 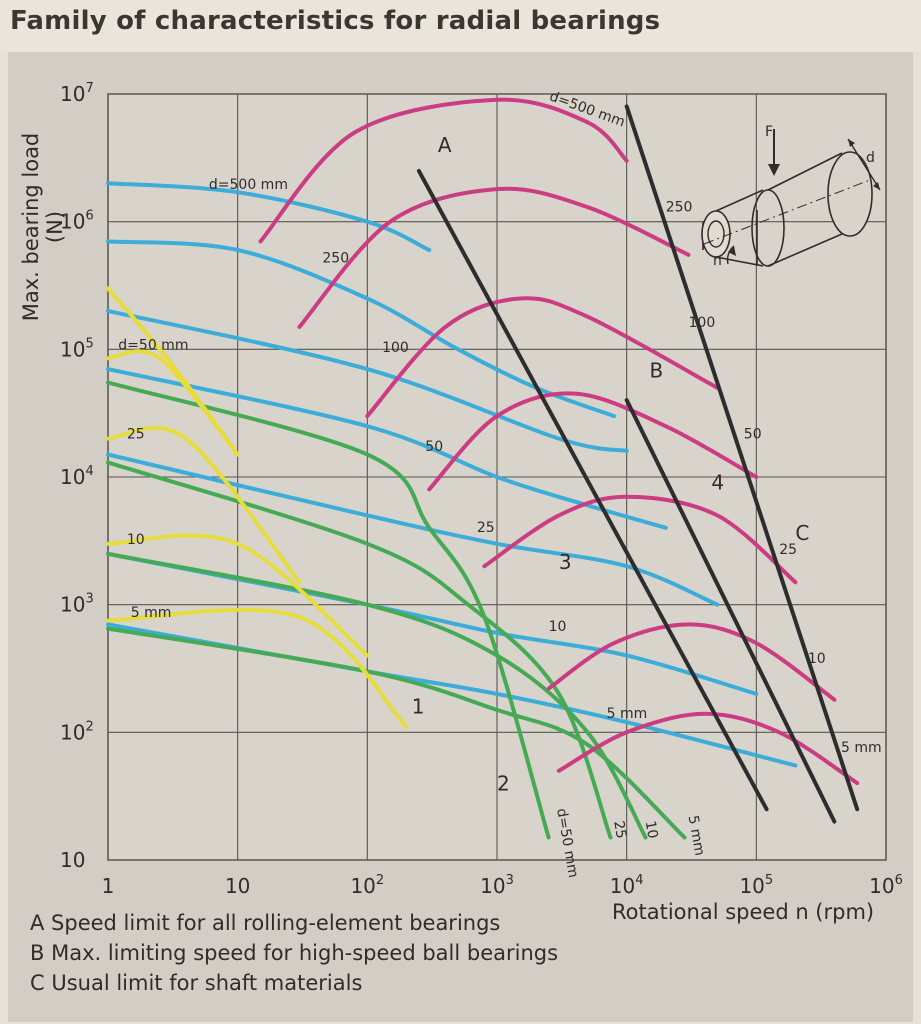 What do you see at coordinates (77, 476) in the screenshot?
I see `y-tick-label: 10⁴` at bounding box center [77, 476].